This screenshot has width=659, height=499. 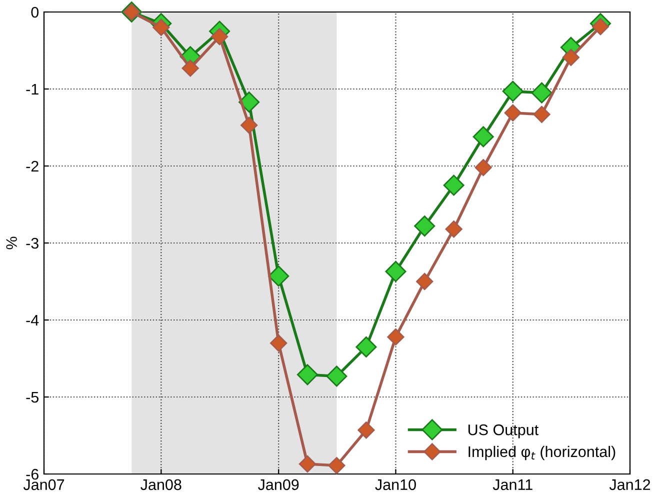 I want to click on x-tick-label: Jan09, so click(x=278, y=484).